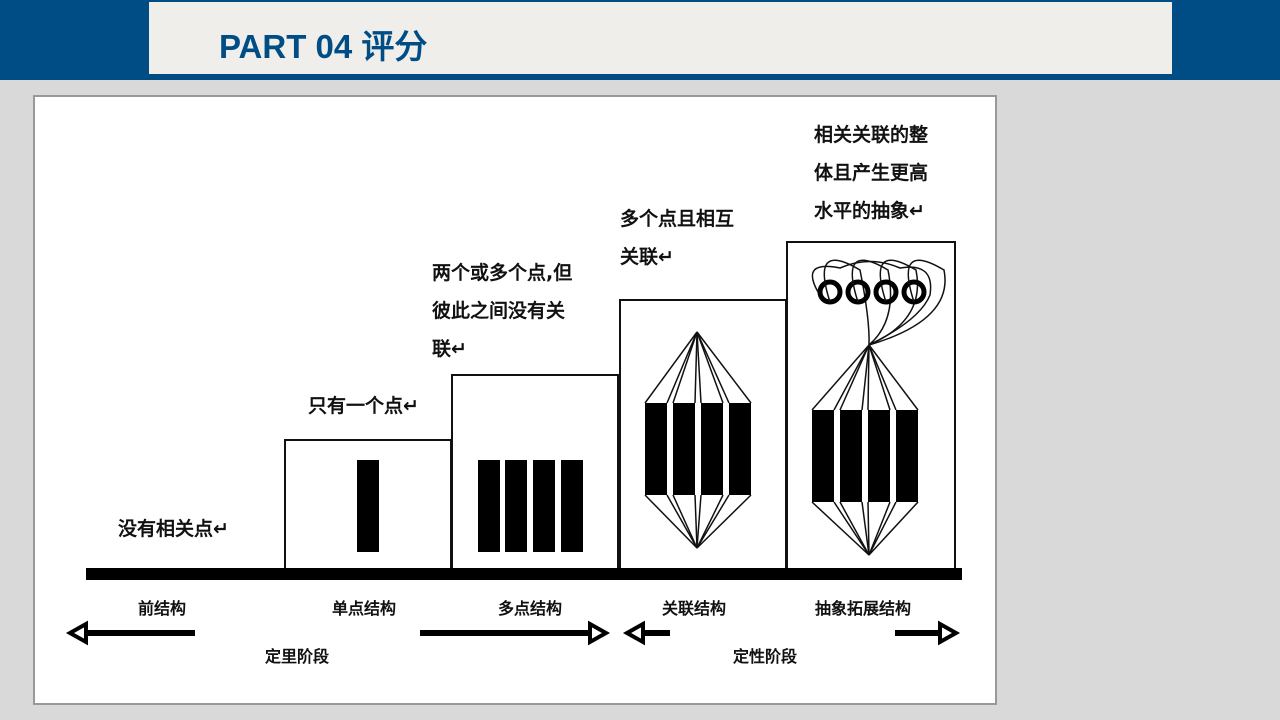 This screenshot has width=1280, height=720. I want to click on level-name: 单点结构, so click(364, 608).